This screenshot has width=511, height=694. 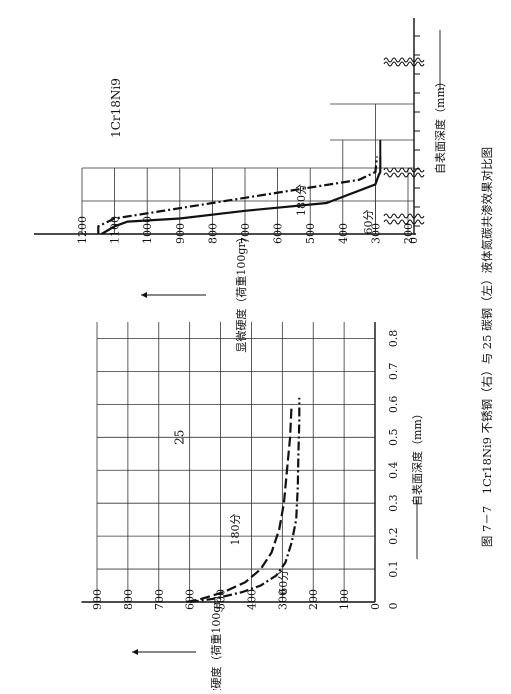 I want to click on right-material-label: 1Cr18Ni9, so click(x=116, y=108).